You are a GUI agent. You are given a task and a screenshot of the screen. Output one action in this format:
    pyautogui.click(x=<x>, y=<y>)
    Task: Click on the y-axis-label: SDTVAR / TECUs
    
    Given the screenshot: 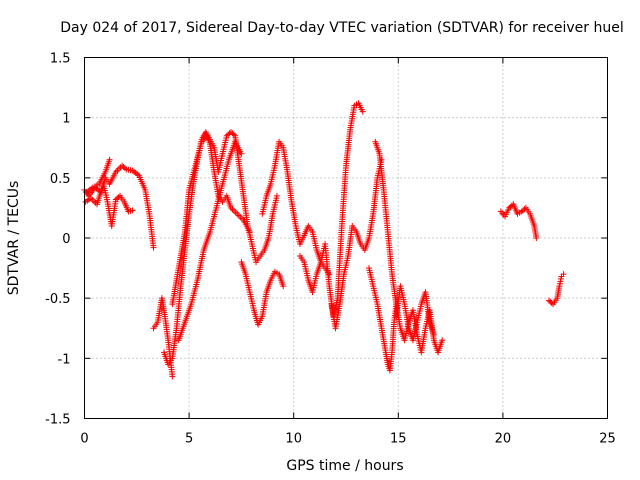 What is the action you would take?
    pyautogui.click(x=14, y=238)
    